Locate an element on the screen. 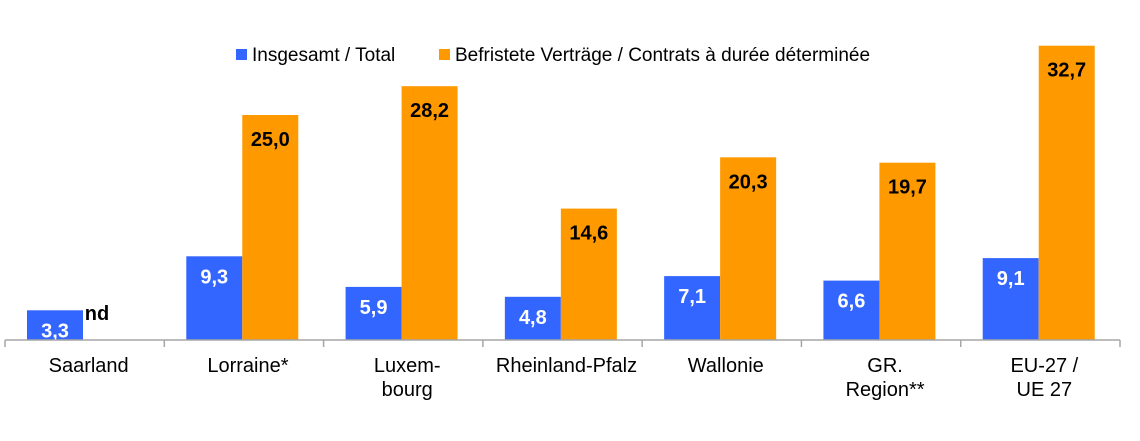 The height and width of the screenshot is (441, 1140). data-label: 4,8 is located at coordinates (533, 318).